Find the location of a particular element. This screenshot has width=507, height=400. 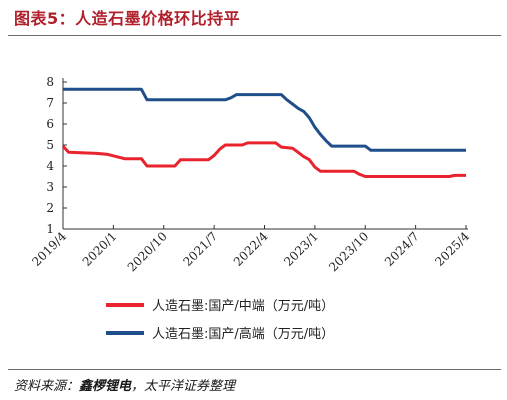

source-note: 资料来源：鑫椤锂电，太平洋证券整理 is located at coordinates (124, 384).